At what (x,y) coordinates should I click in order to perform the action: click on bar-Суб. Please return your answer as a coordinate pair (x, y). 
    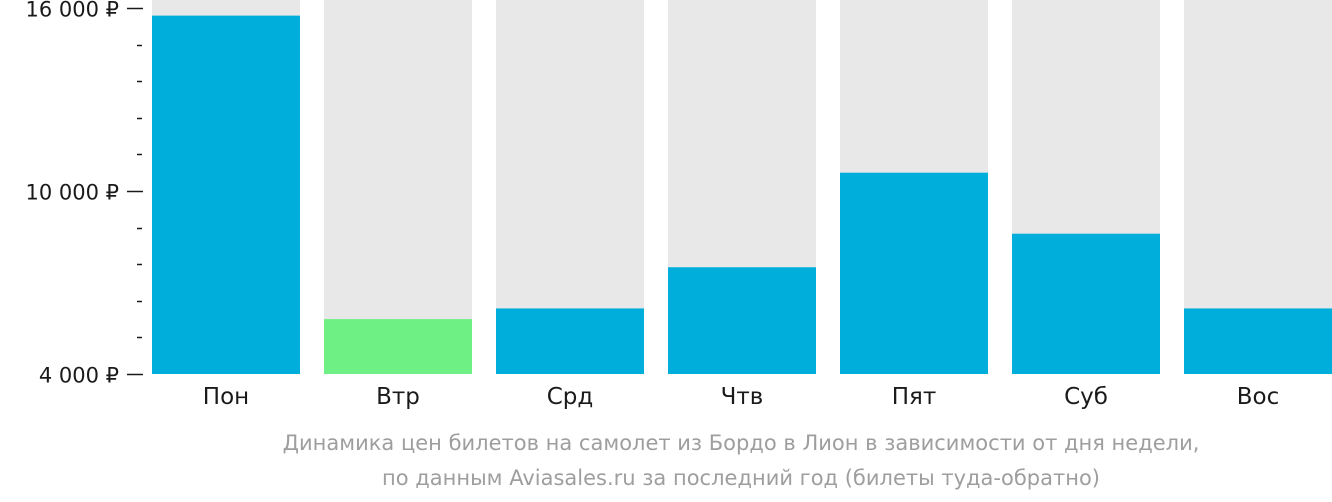
    Looking at the image, I should click on (1086, 303).